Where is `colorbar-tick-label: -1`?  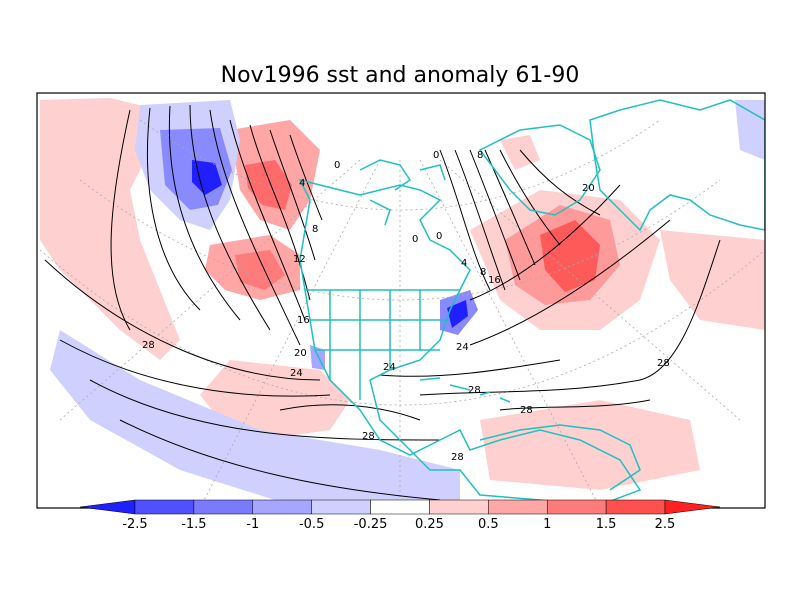
colorbar-tick-label: -1 is located at coordinates (252, 524).